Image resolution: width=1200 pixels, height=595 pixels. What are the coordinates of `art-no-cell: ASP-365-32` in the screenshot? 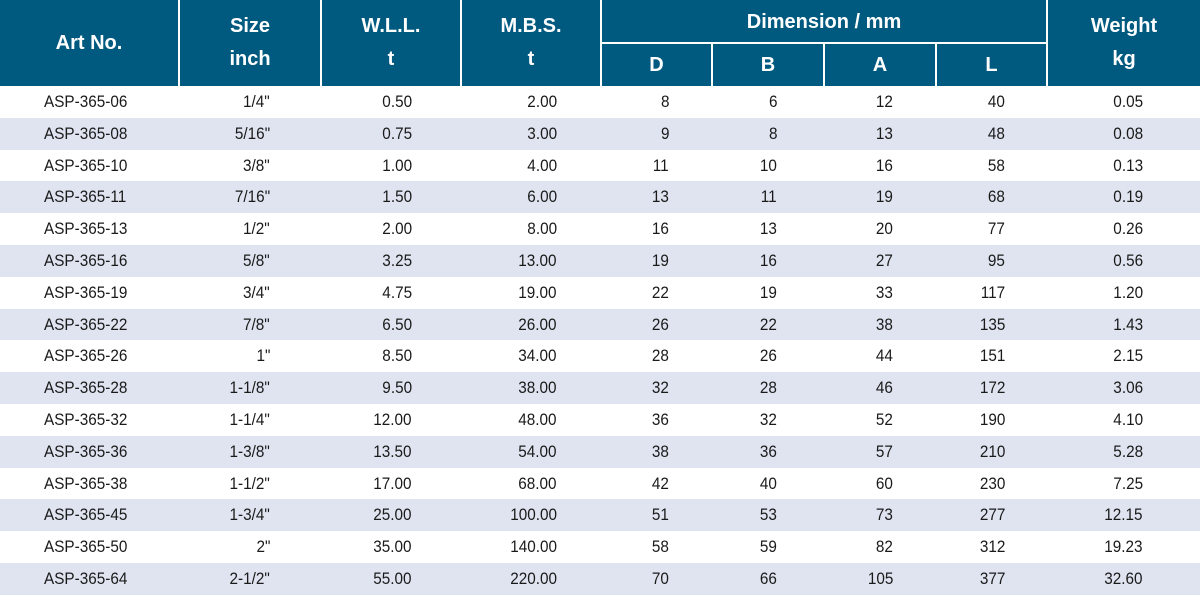 It's located at (90, 420).